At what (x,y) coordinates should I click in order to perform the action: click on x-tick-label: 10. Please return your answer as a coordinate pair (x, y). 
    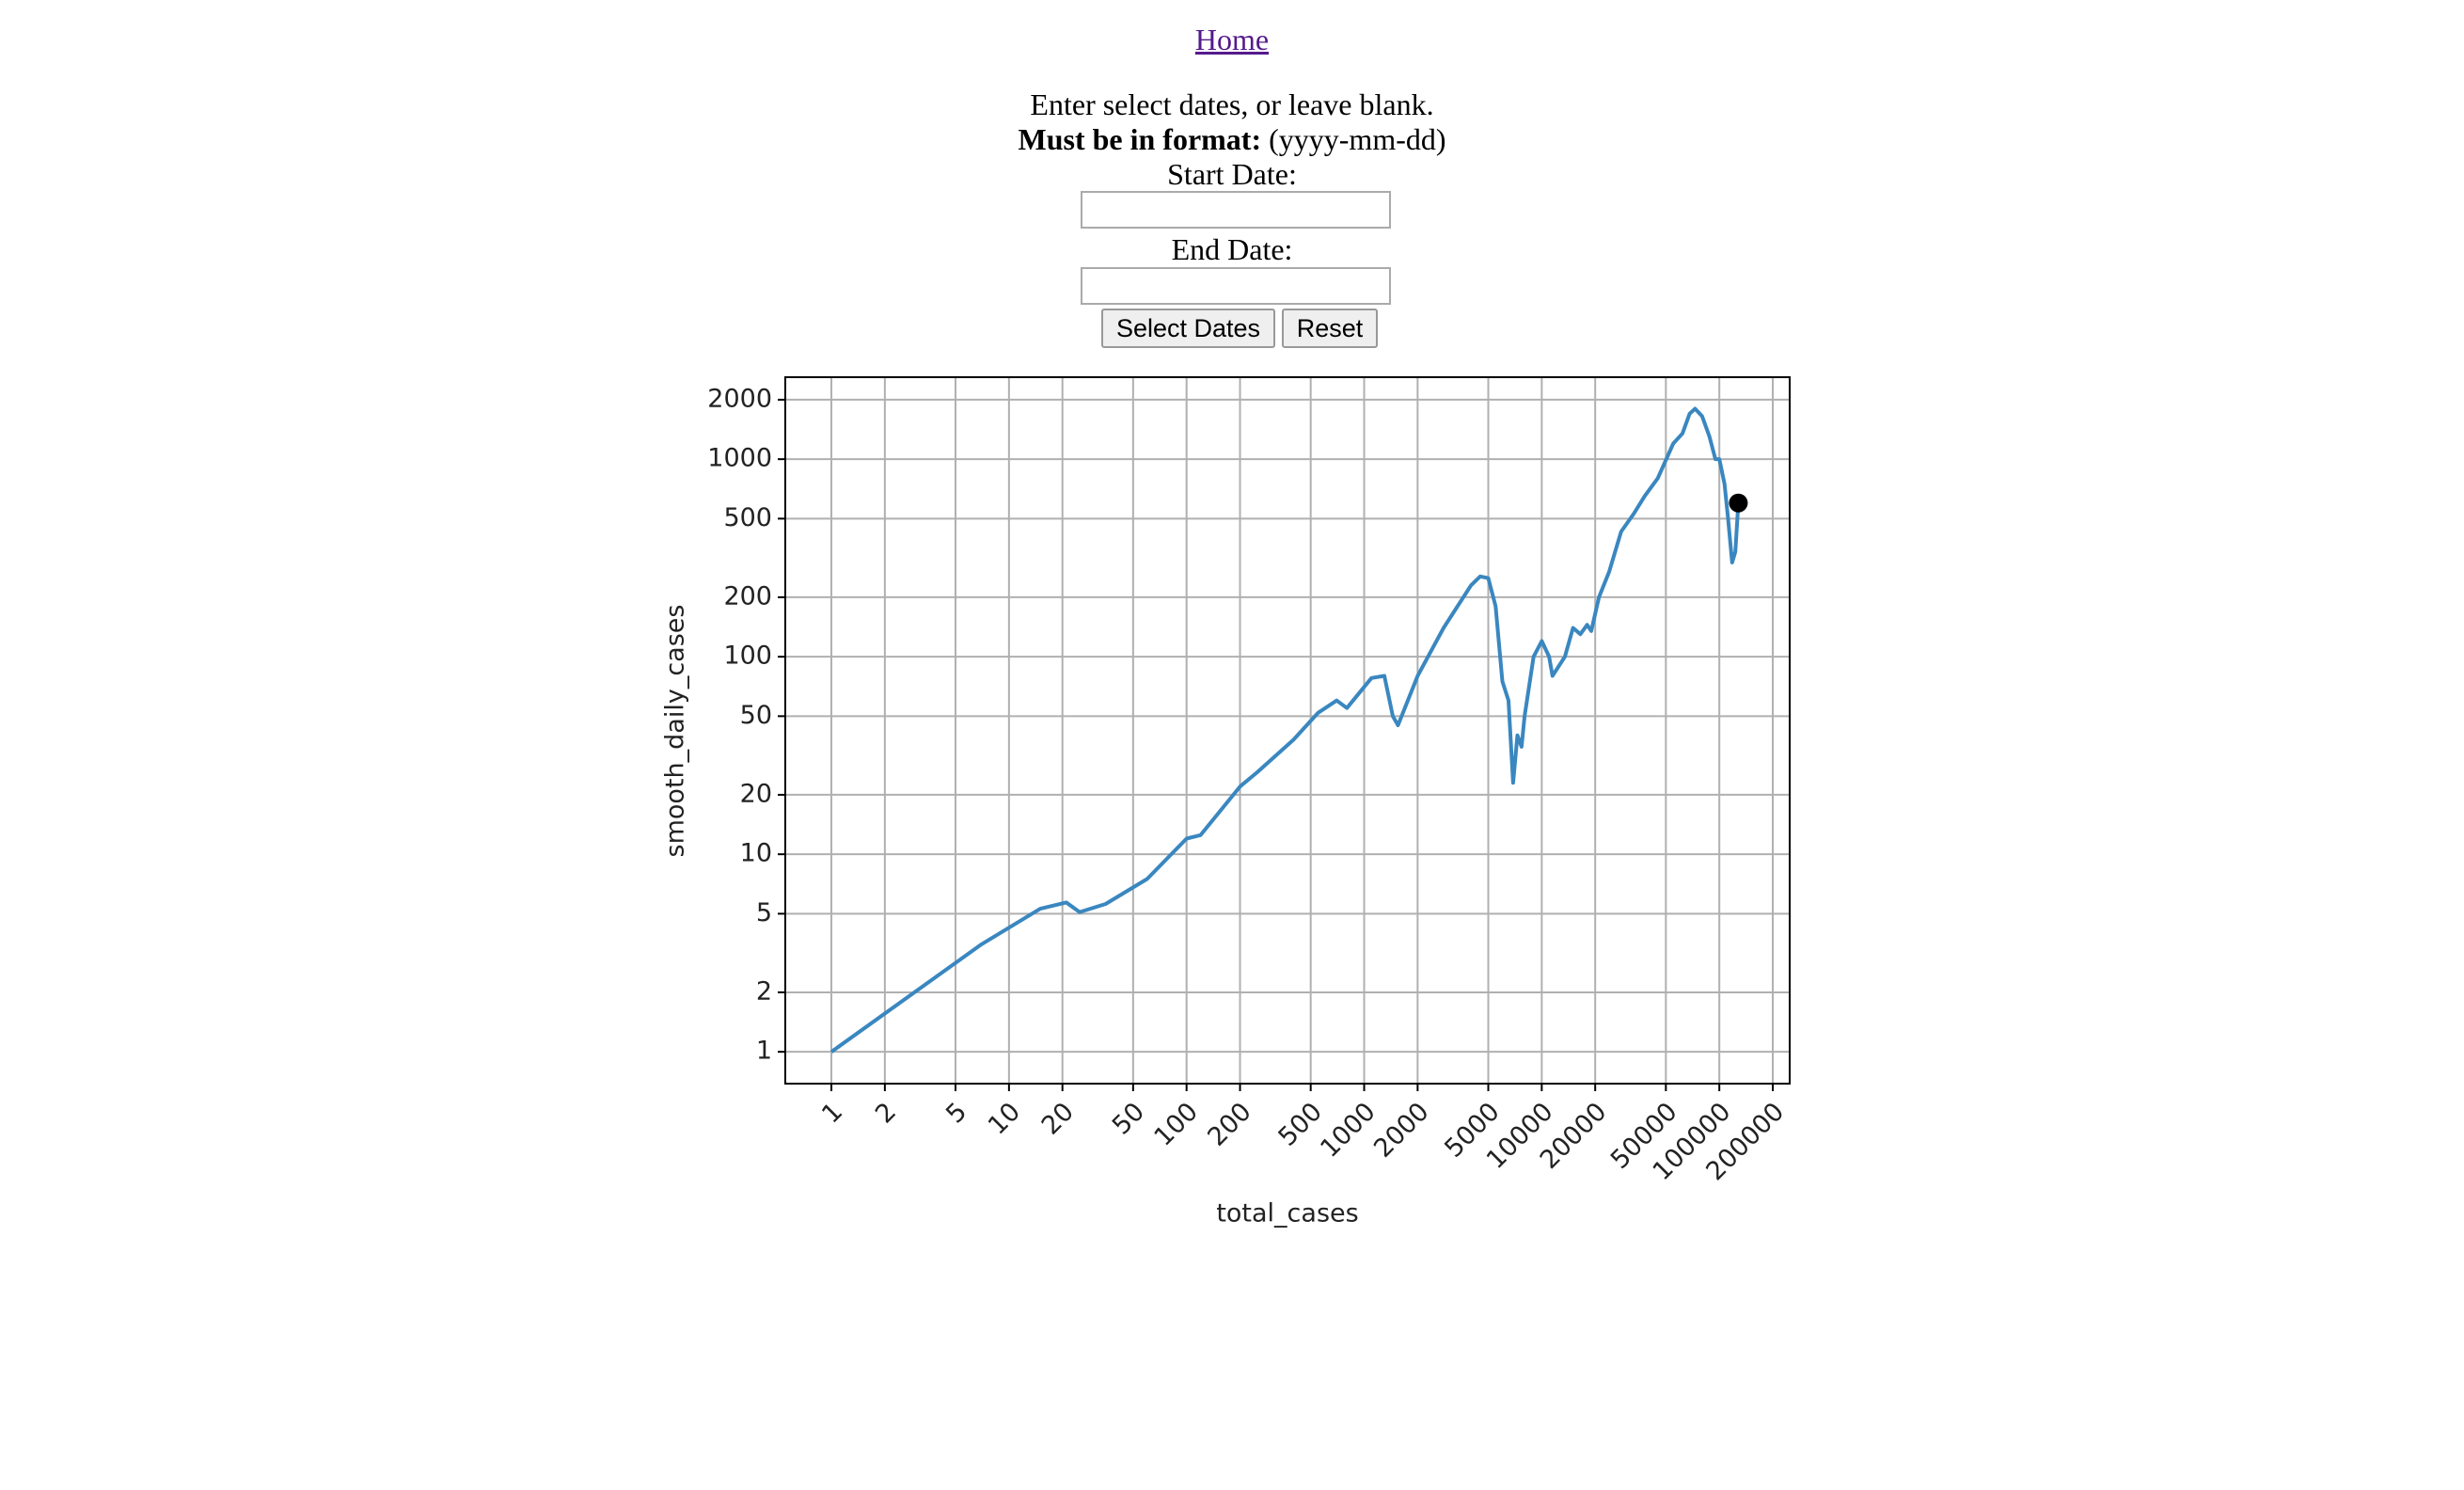
    Looking at the image, I should click on (1004, 1118).